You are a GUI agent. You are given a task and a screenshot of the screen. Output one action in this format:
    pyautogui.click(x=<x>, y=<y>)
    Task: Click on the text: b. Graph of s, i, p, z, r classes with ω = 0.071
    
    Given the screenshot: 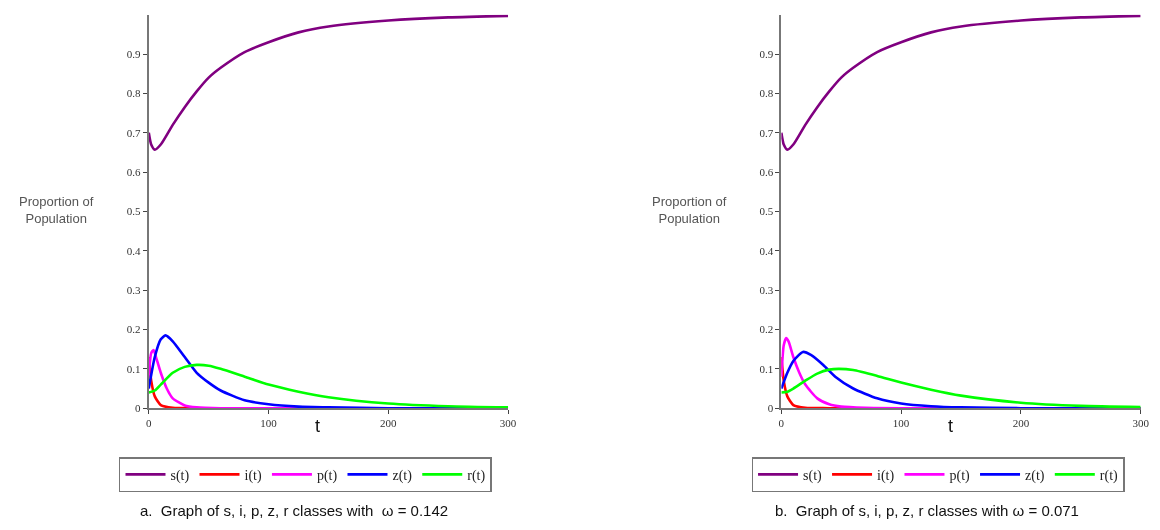 What is the action you would take?
    pyautogui.click(x=927, y=510)
    